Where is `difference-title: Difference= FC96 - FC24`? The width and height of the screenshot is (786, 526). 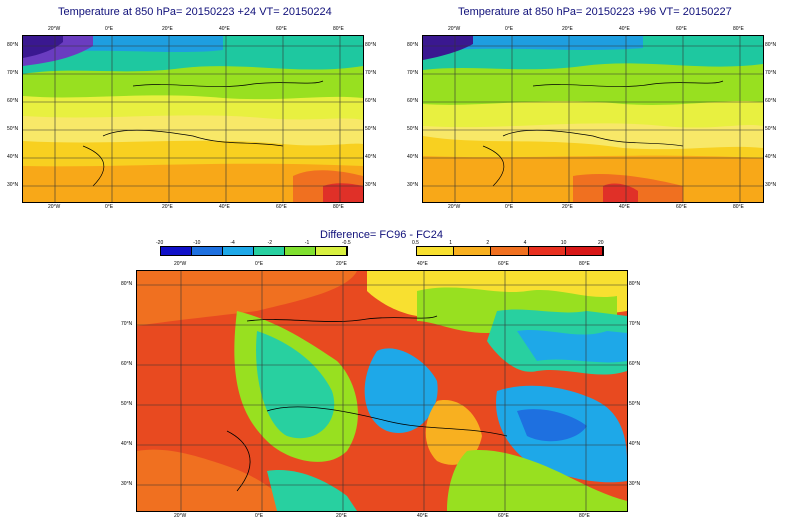 difference-title: Difference= FC96 - FC24 is located at coordinates (381, 235).